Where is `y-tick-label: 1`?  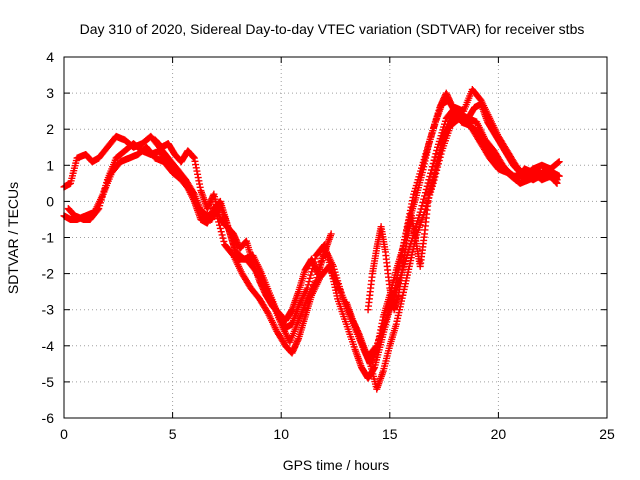 y-tick-label: 1 is located at coordinates (50, 165).